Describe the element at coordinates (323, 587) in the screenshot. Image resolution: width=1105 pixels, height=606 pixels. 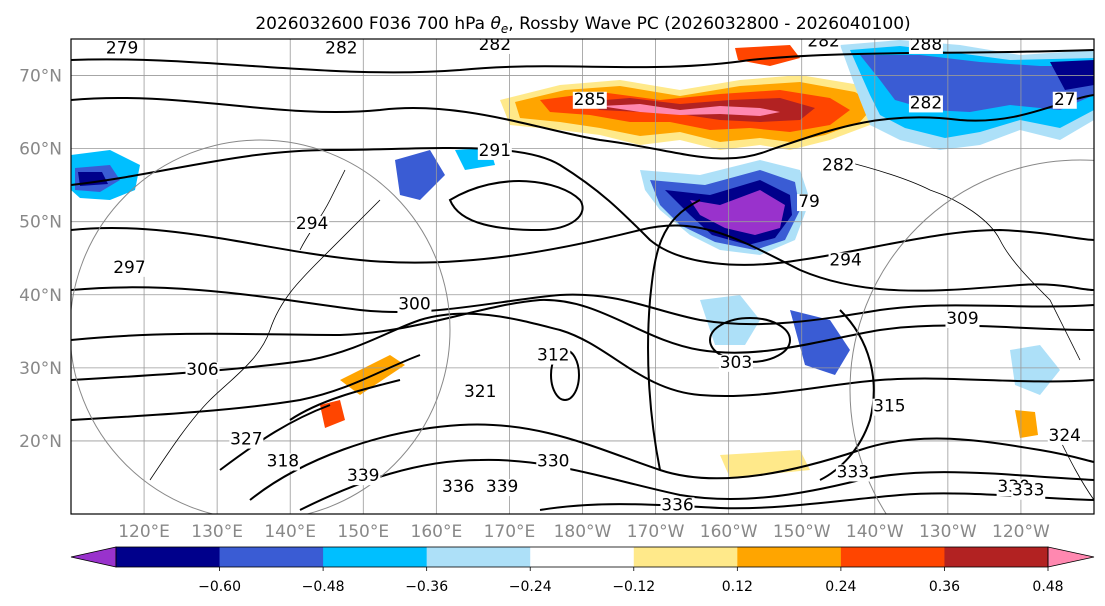
I see `colorbar-tick-label: −0.48` at that location.